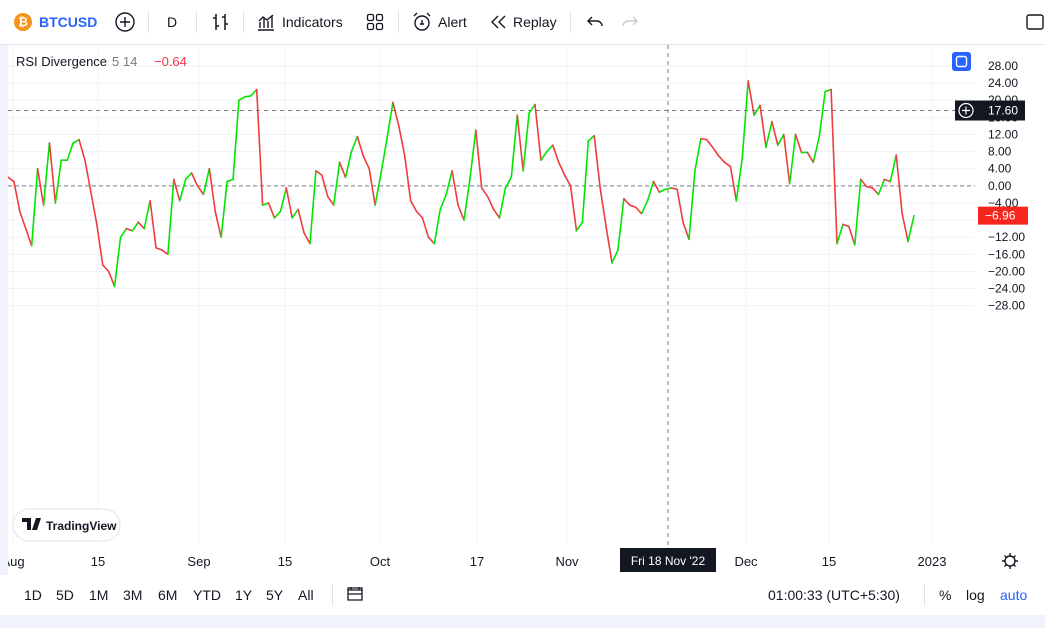  I want to click on range-button-1y: 1Y, so click(244, 595).